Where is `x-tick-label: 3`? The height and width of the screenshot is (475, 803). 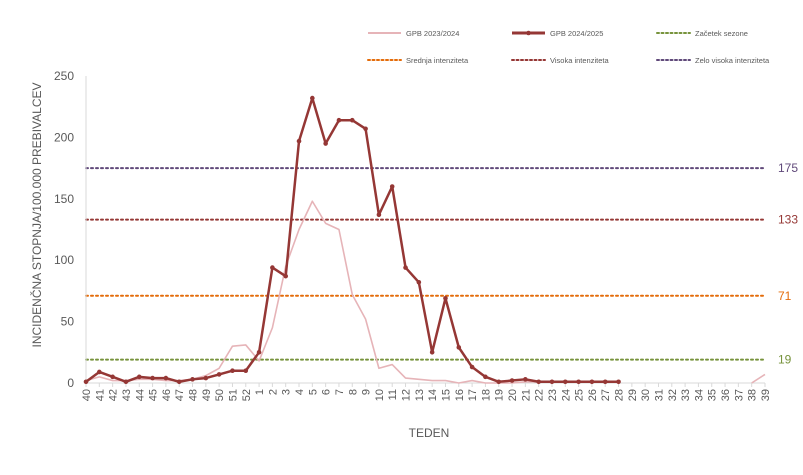
x-tick-label: 3 is located at coordinates (287, 392).